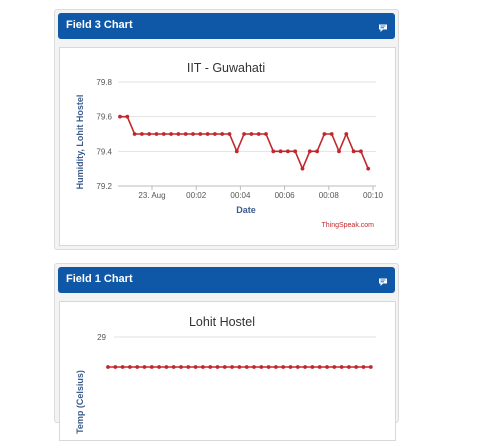  What do you see at coordinates (101, 337) in the screenshot?
I see `y-tick-label: 29` at bounding box center [101, 337].